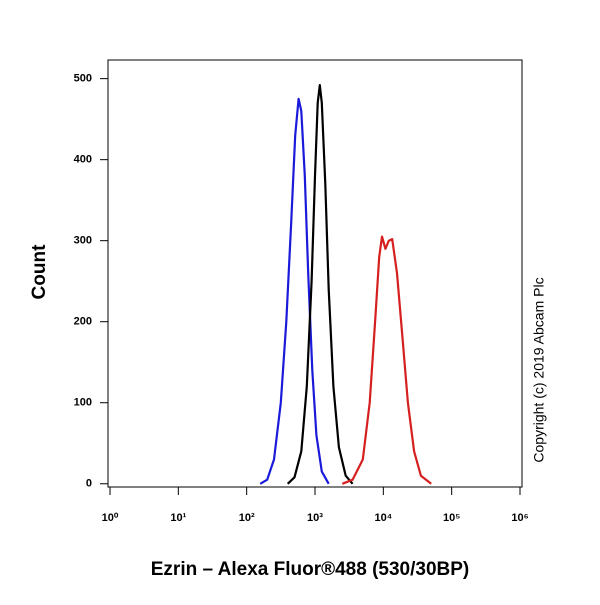 The height and width of the screenshot is (605, 600). I want to click on y-tick-label: 400, so click(83, 160).